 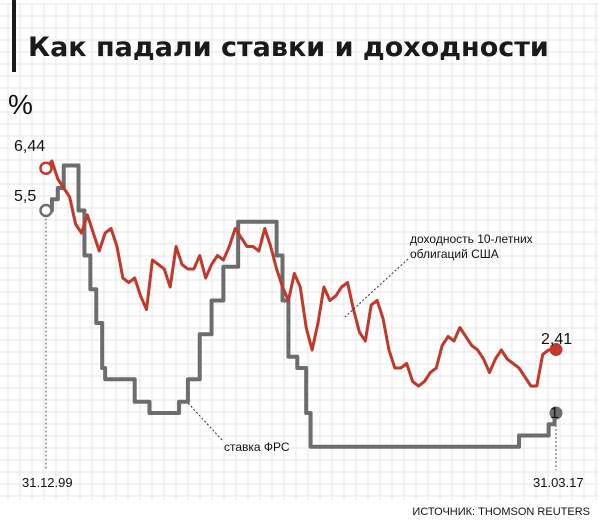 What do you see at coordinates (257, 447) in the screenshot?
I see `fed-annotation-line: ставка ФРС` at bounding box center [257, 447].